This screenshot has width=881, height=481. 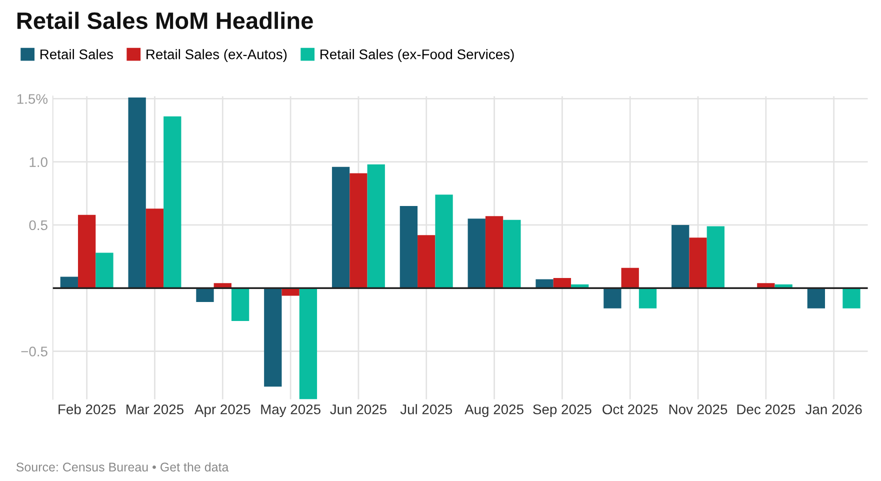 What do you see at coordinates (122, 467) in the screenshot?
I see `source-note: Source: Census Bureau • Get the data` at bounding box center [122, 467].